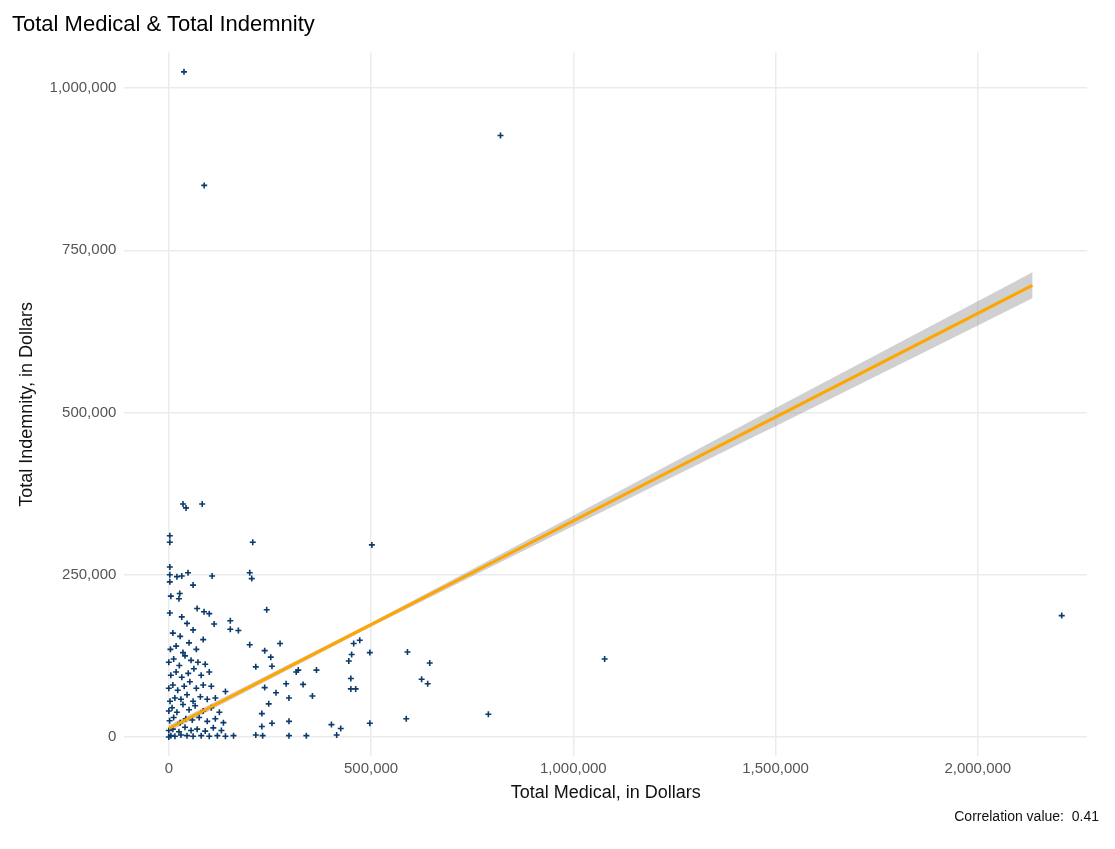 The width and height of the screenshot is (1115, 849). Describe the element at coordinates (168, 767) in the screenshot. I see `x-tick-label: 0` at that location.